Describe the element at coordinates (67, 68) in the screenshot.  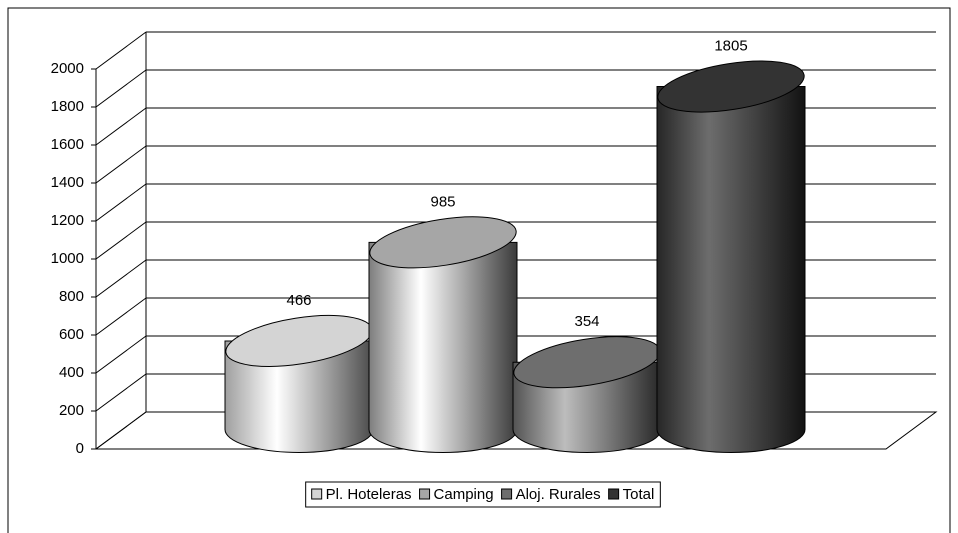
I see `y-tick-label: 2000` at that location.